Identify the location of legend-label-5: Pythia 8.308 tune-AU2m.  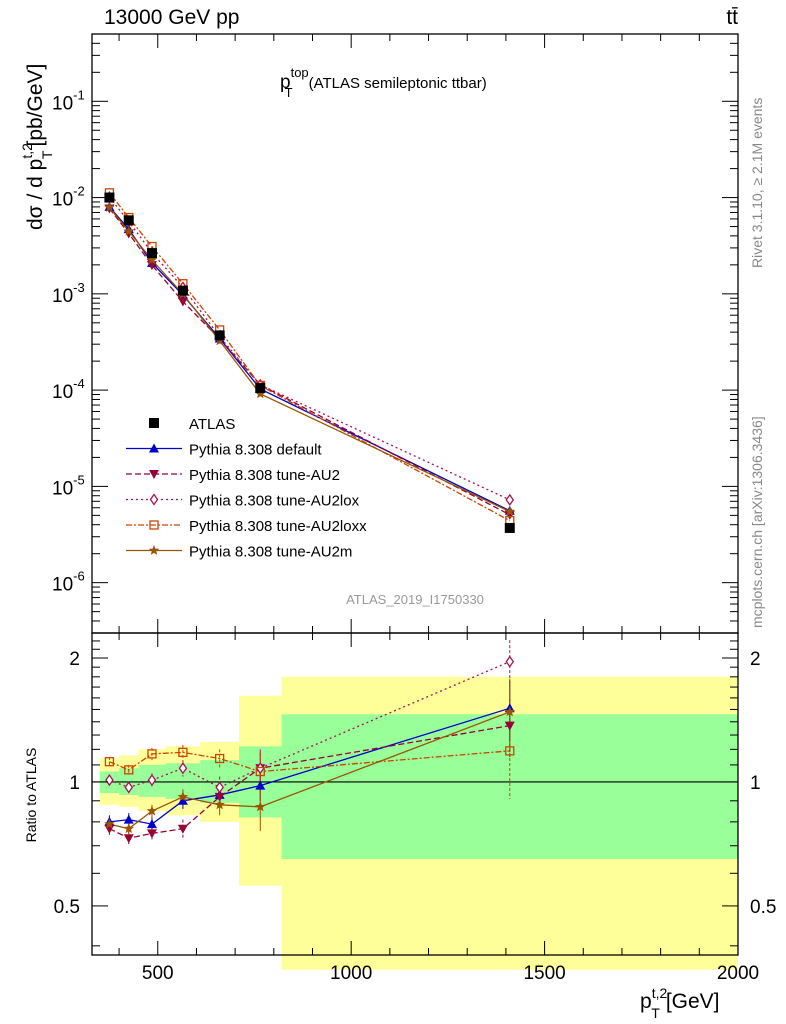
(270, 552).